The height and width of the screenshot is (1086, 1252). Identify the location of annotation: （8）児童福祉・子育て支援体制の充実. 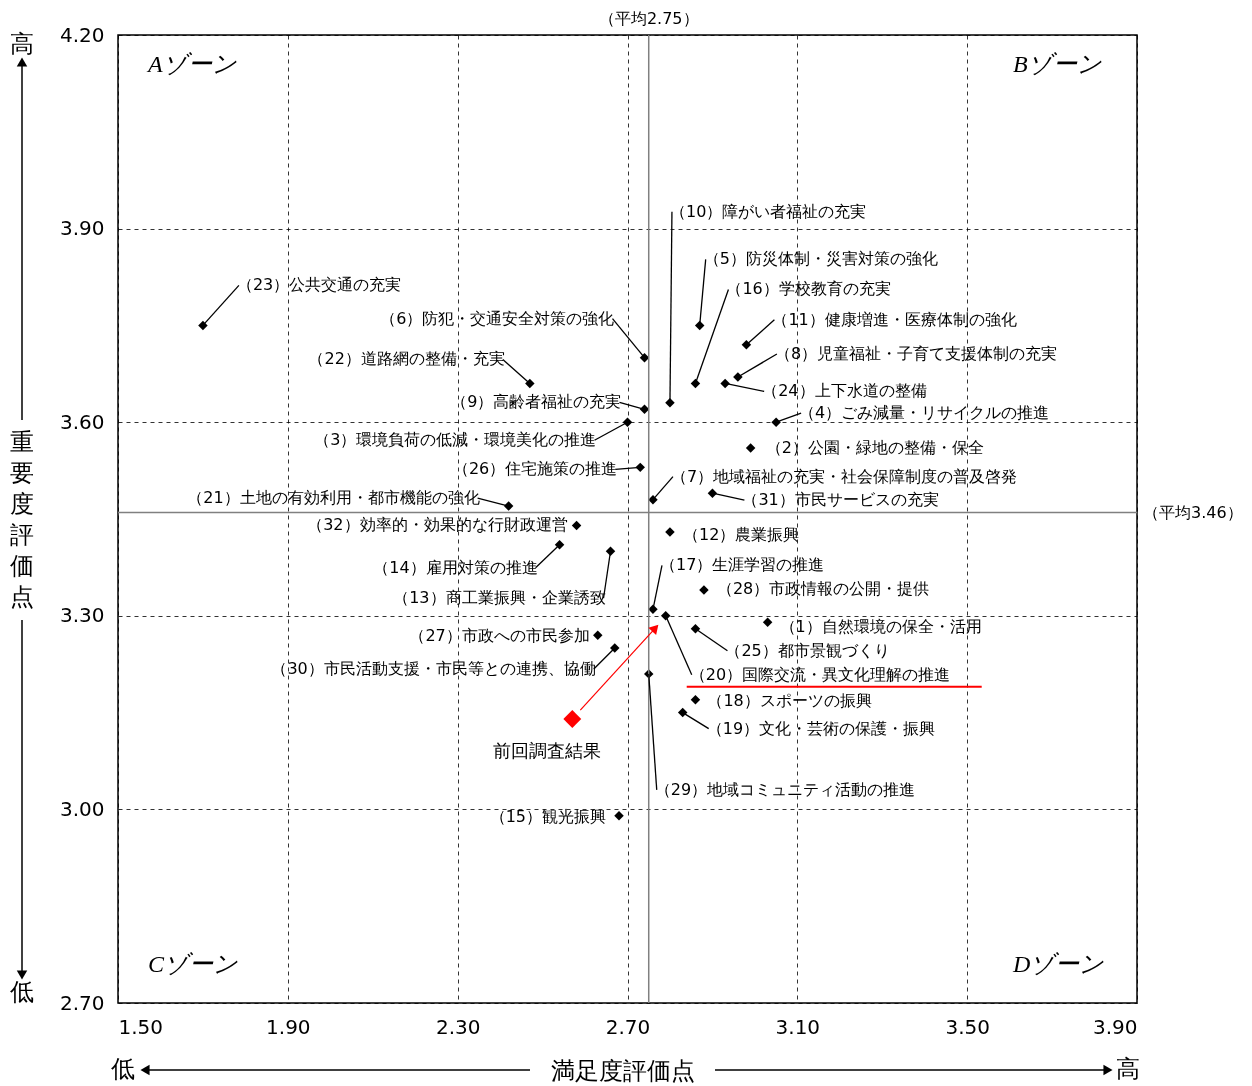
(916, 354).